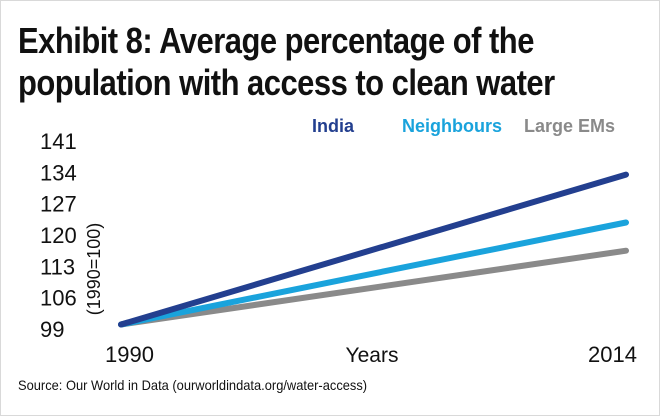 The height and width of the screenshot is (416, 660). What do you see at coordinates (569, 126) in the screenshot?
I see `legend-item-large-ems: Large EMs` at bounding box center [569, 126].